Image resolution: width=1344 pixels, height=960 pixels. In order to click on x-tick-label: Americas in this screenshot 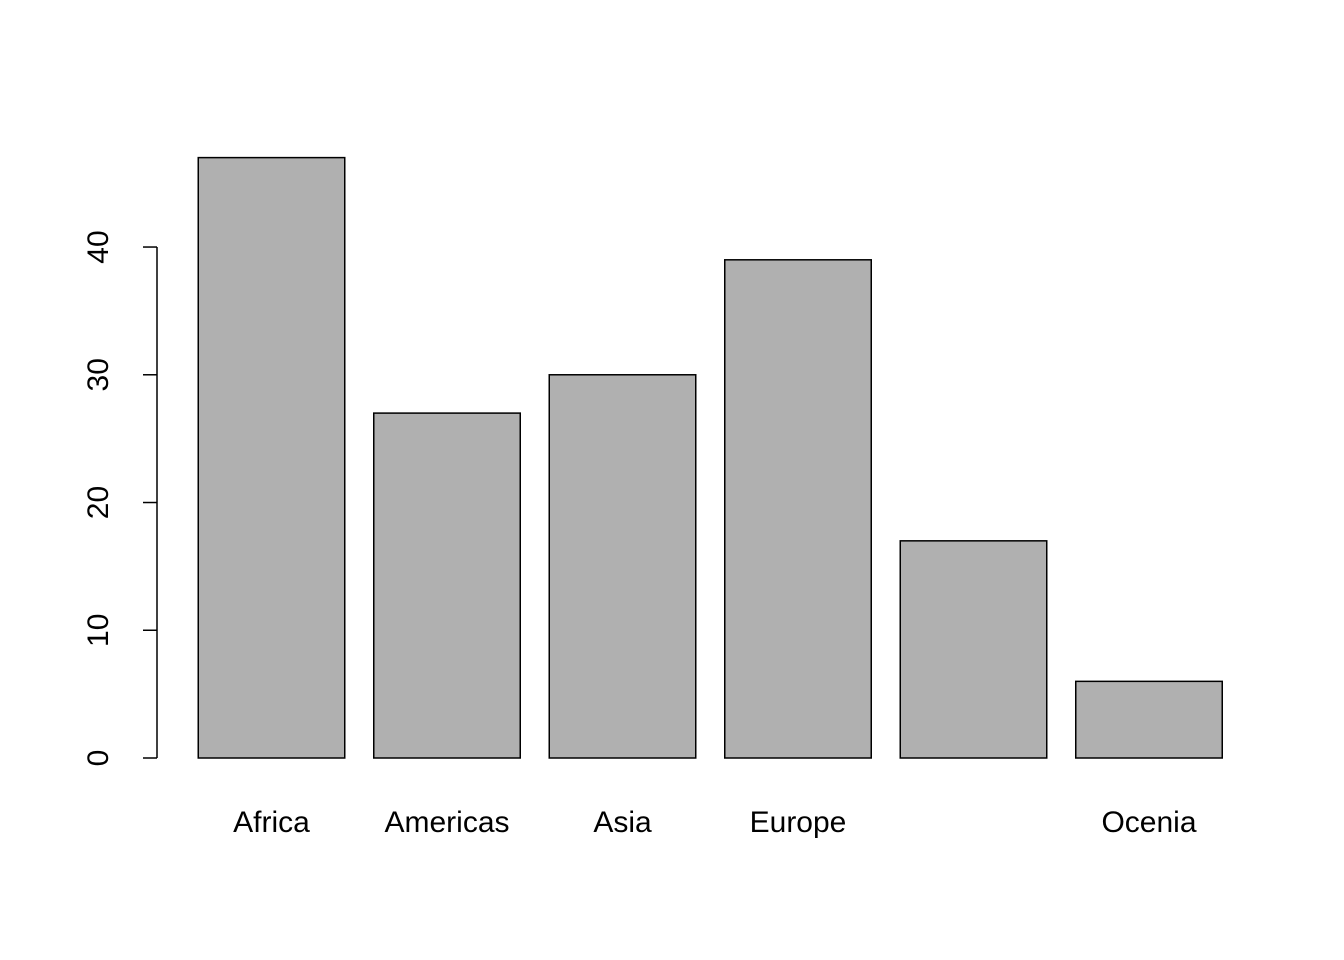, I will do `click(446, 822)`.